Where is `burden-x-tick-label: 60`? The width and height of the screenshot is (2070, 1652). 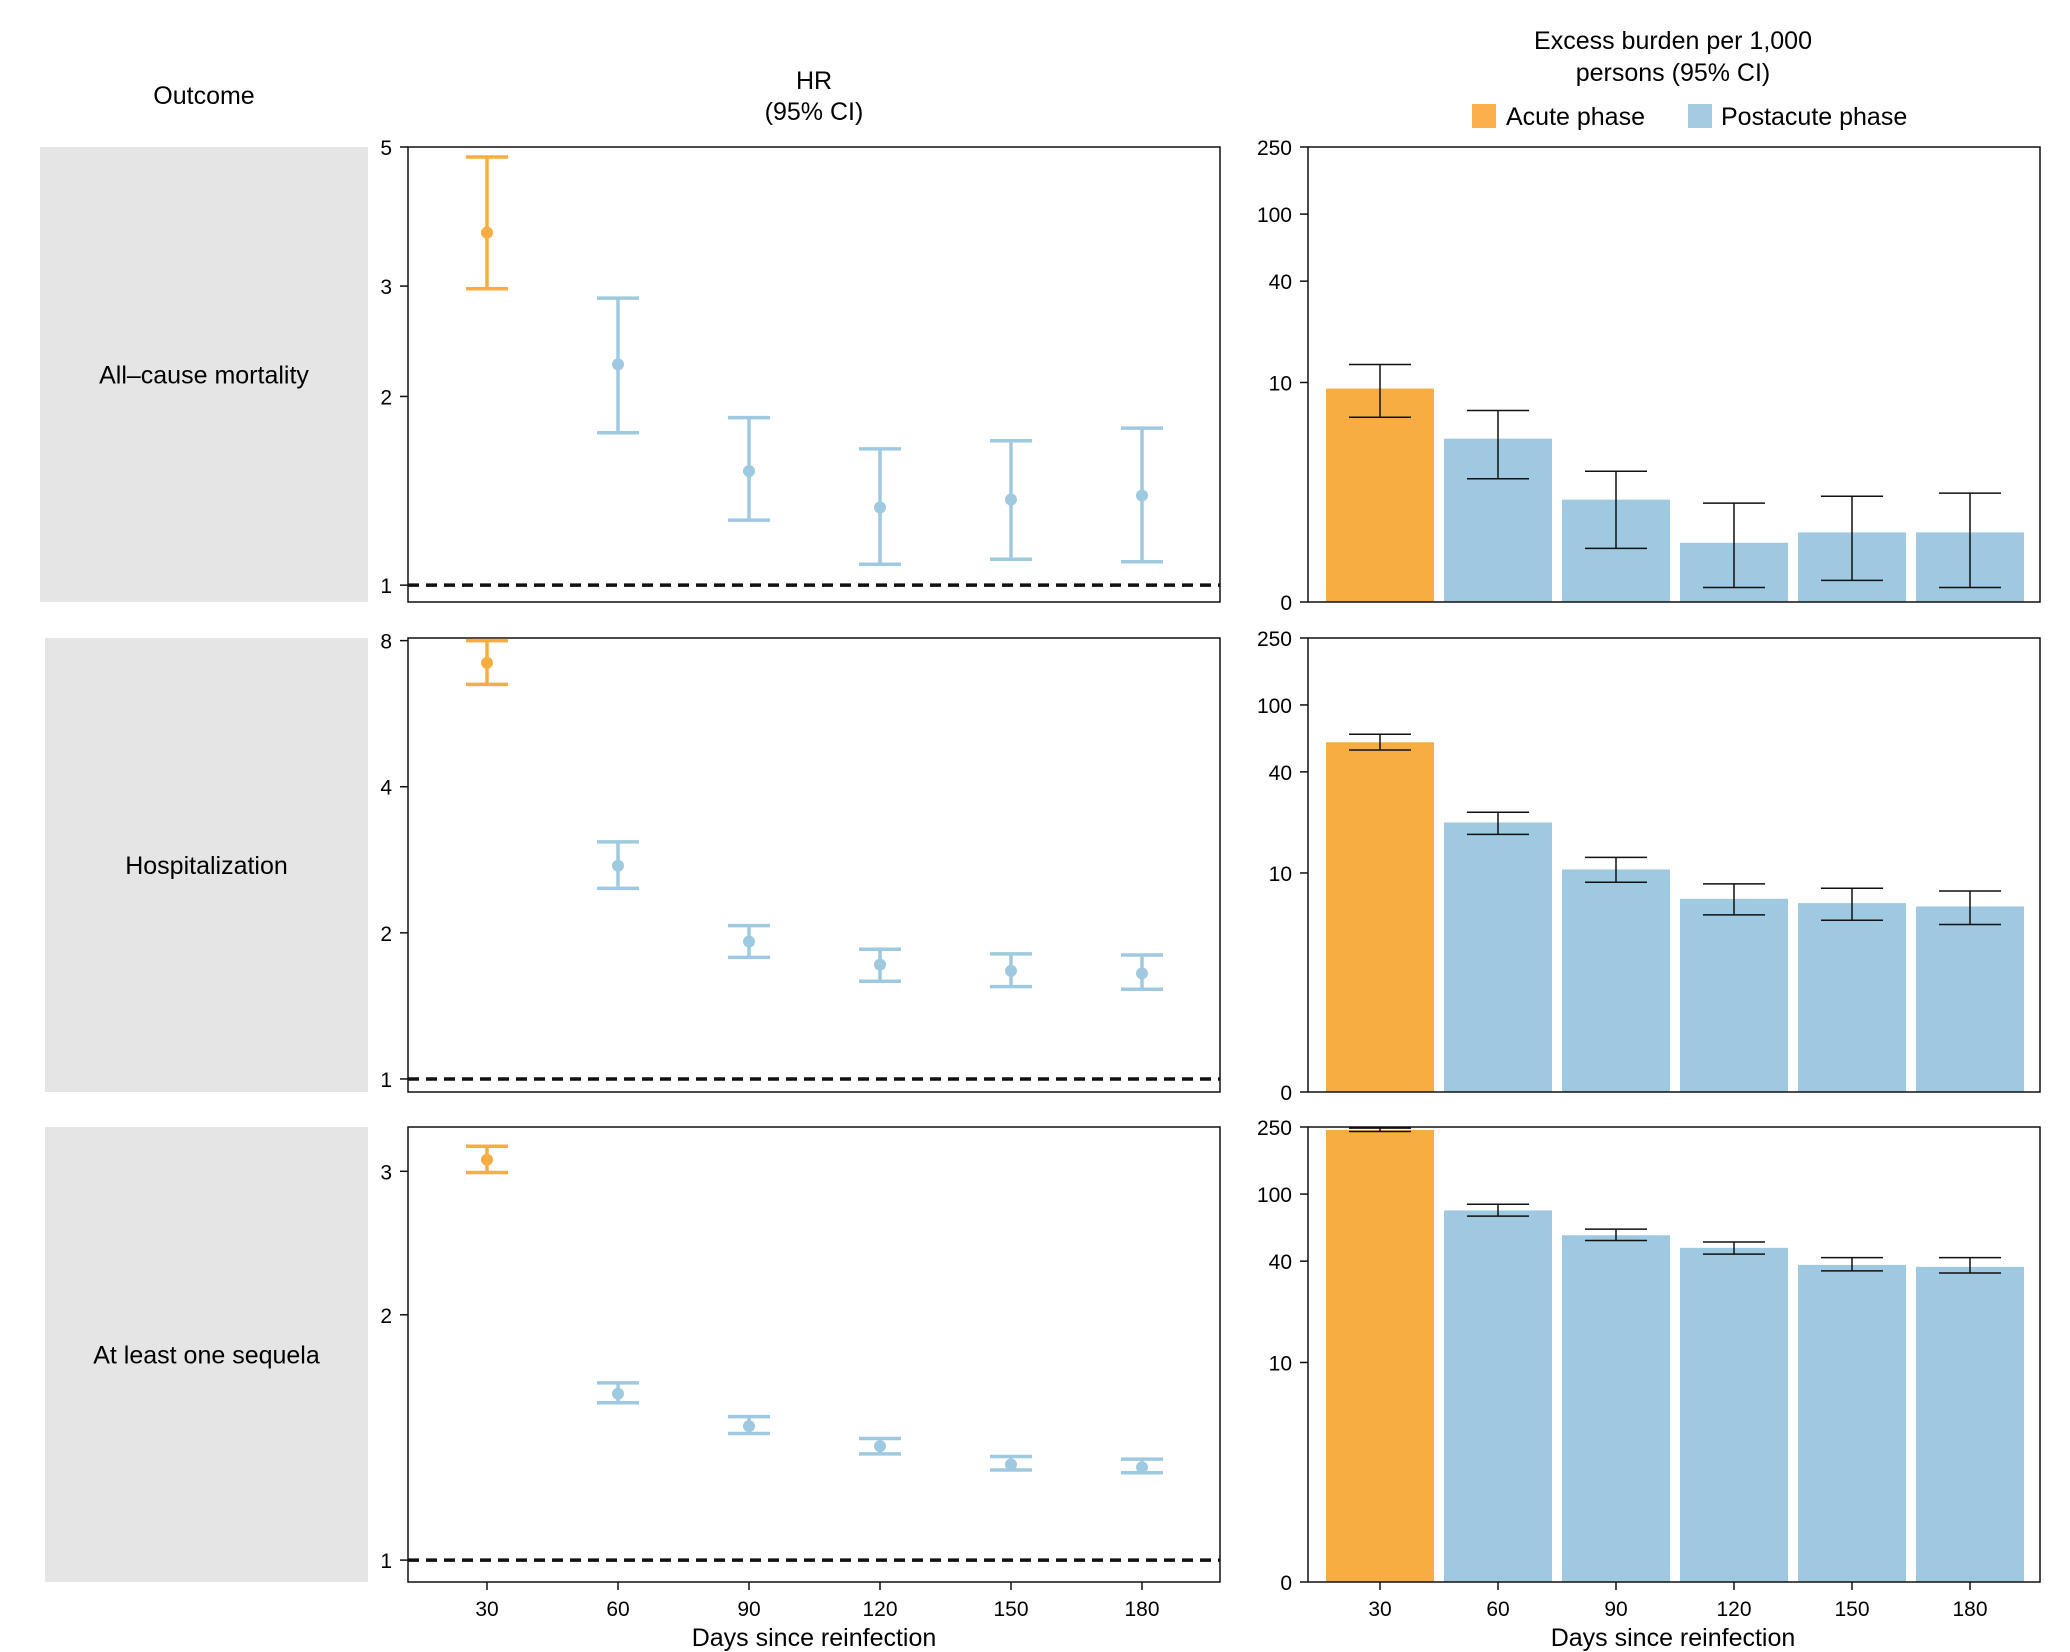
burden-x-tick-label: 60 is located at coordinates (1497, 1609).